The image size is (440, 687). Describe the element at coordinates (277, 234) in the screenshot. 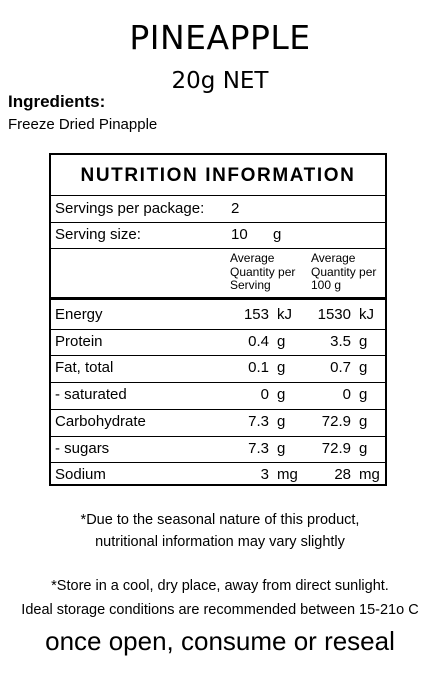

I see `serving-size-unit: g` at that location.